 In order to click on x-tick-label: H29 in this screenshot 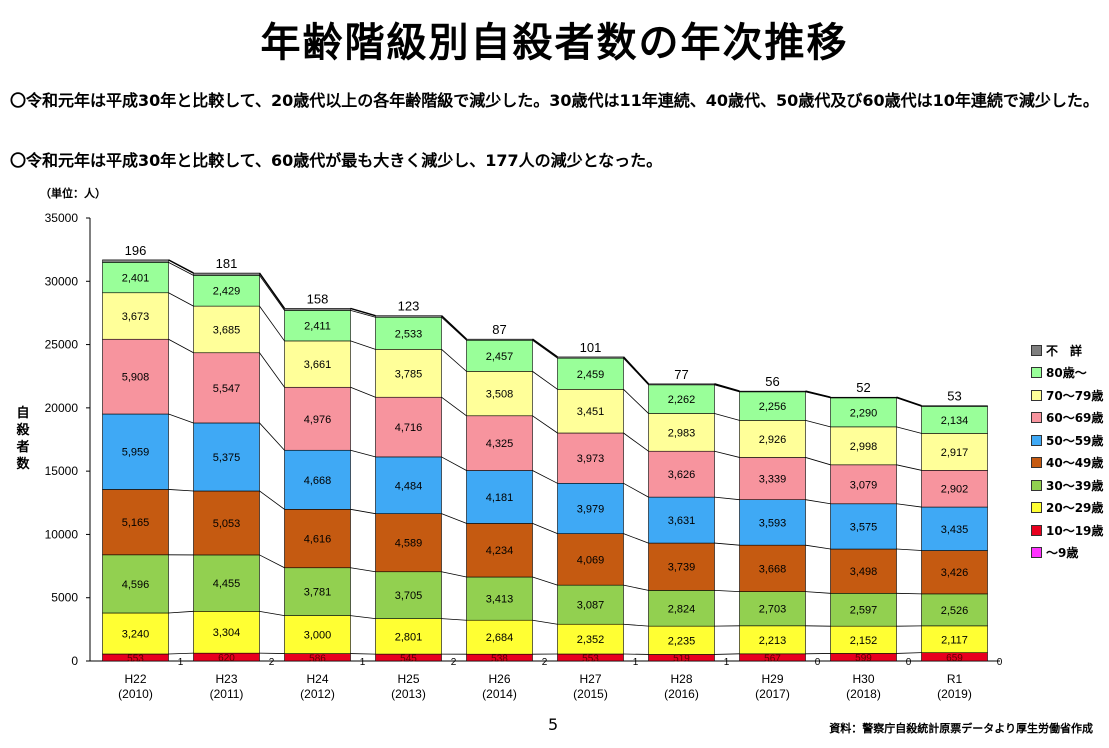, I will do `click(772, 679)`.